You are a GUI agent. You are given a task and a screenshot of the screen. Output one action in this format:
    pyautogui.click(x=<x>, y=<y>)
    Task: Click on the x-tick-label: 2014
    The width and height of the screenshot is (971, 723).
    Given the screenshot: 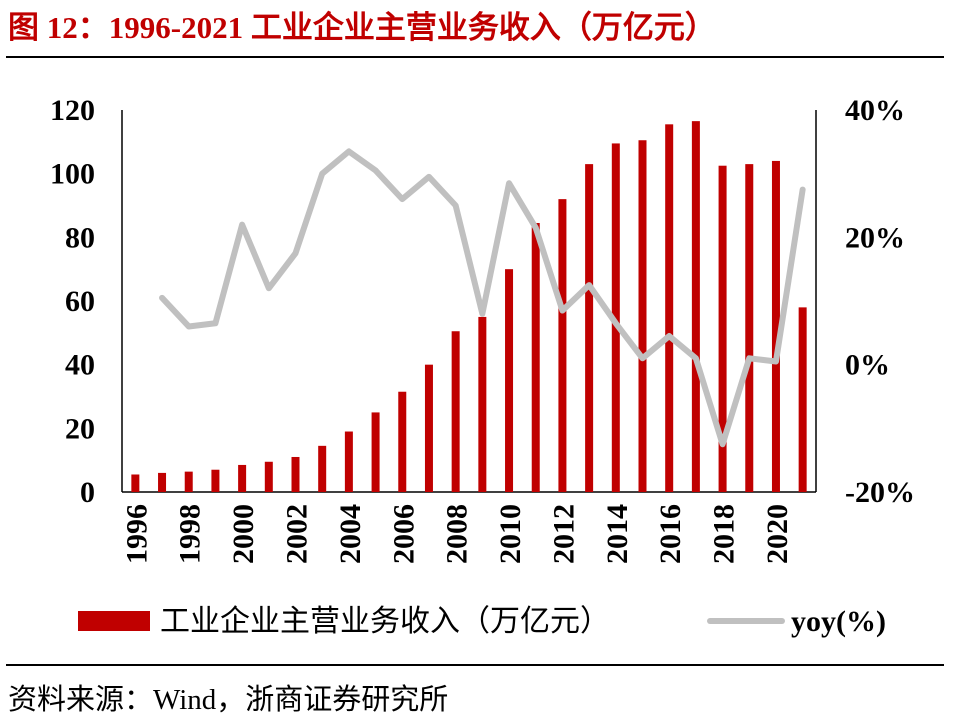 What is the action you would take?
    pyautogui.click(x=617, y=534)
    